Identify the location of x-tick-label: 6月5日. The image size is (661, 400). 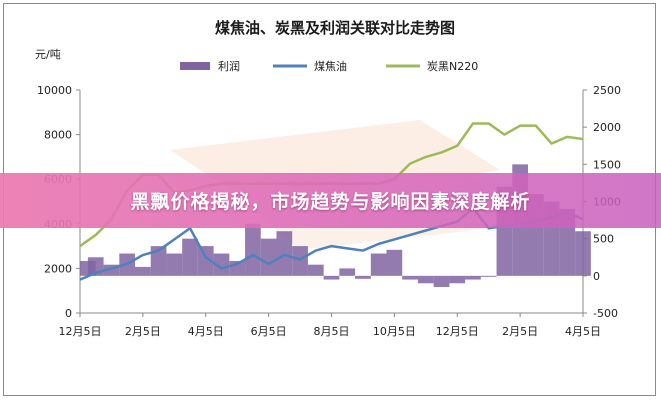
(269, 331).